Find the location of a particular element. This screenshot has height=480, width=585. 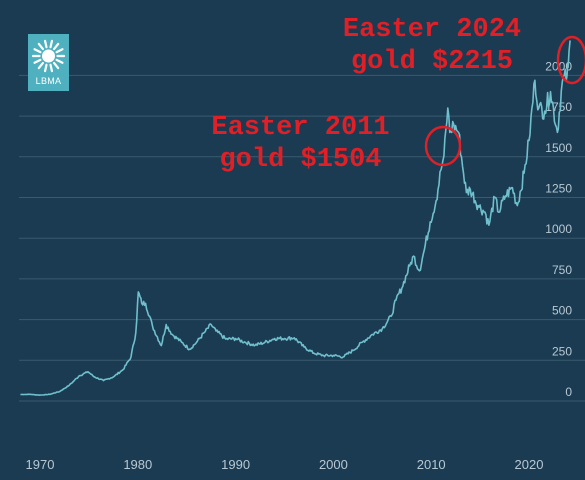

y-tick-label: 1000 is located at coordinates (558, 229).